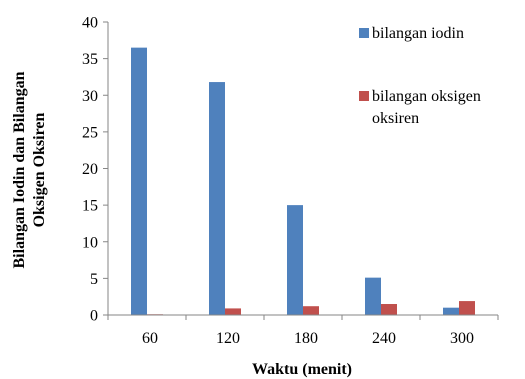 Image resolution: width=525 pixels, height=379 pixels. I want to click on legend-label: bilangan oksigen, so click(426, 96).